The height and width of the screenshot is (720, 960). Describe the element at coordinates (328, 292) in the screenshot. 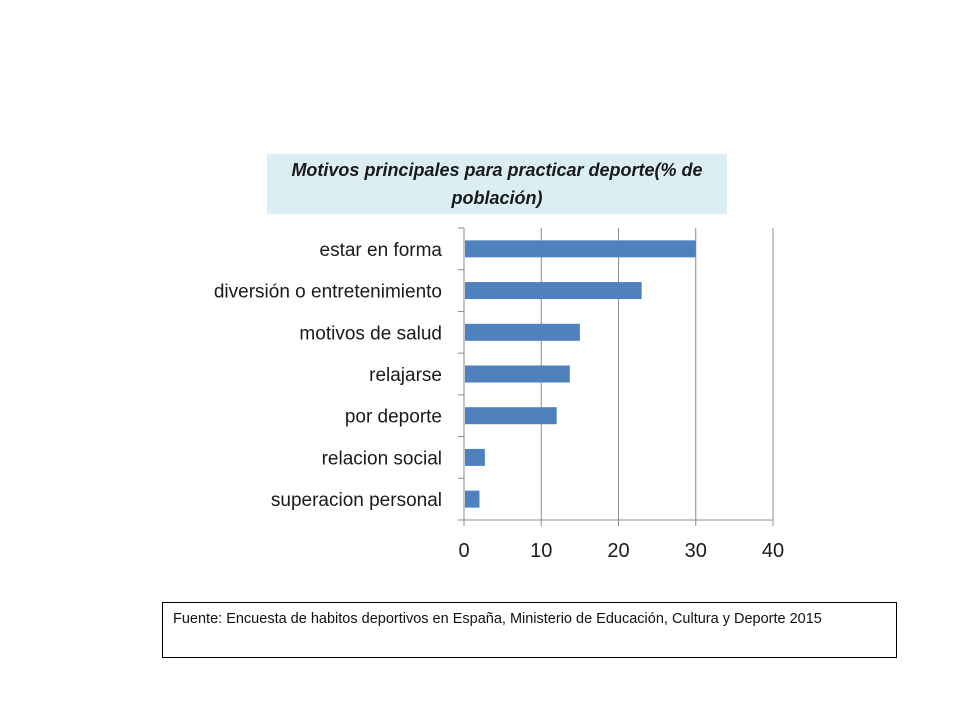

I see `category-label: diversión o entretenimiento` at that location.